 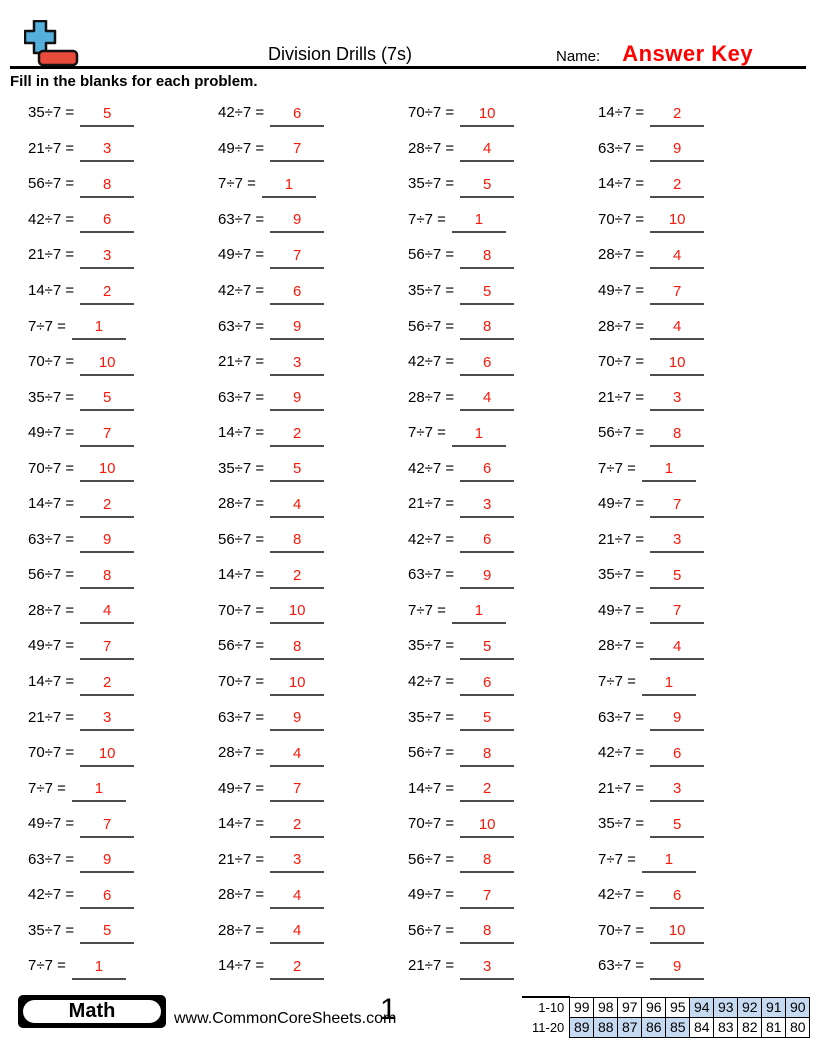 What do you see at coordinates (285, 1018) in the screenshot?
I see `website-text: www.CommonCoreSheets.com` at bounding box center [285, 1018].